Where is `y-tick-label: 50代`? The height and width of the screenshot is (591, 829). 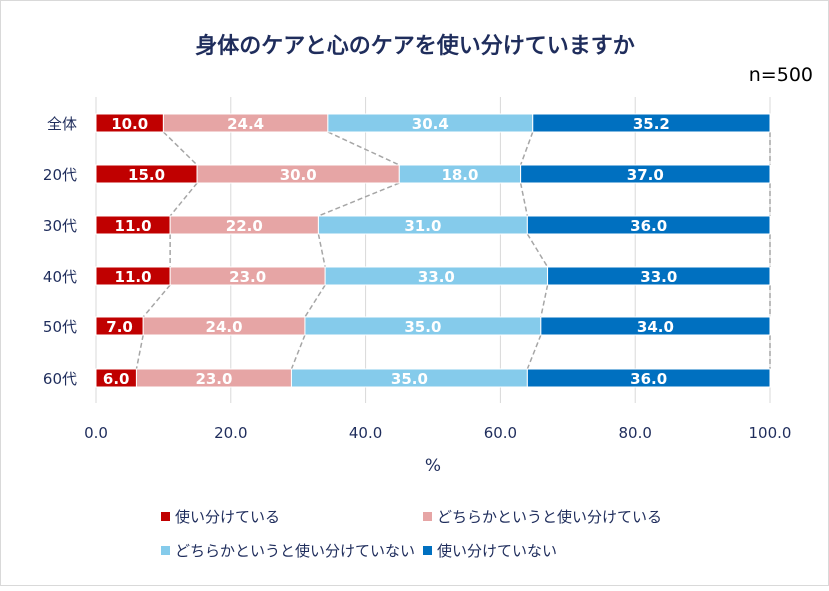 y-tick-label: 50代 is located at coordinates (60, 327).